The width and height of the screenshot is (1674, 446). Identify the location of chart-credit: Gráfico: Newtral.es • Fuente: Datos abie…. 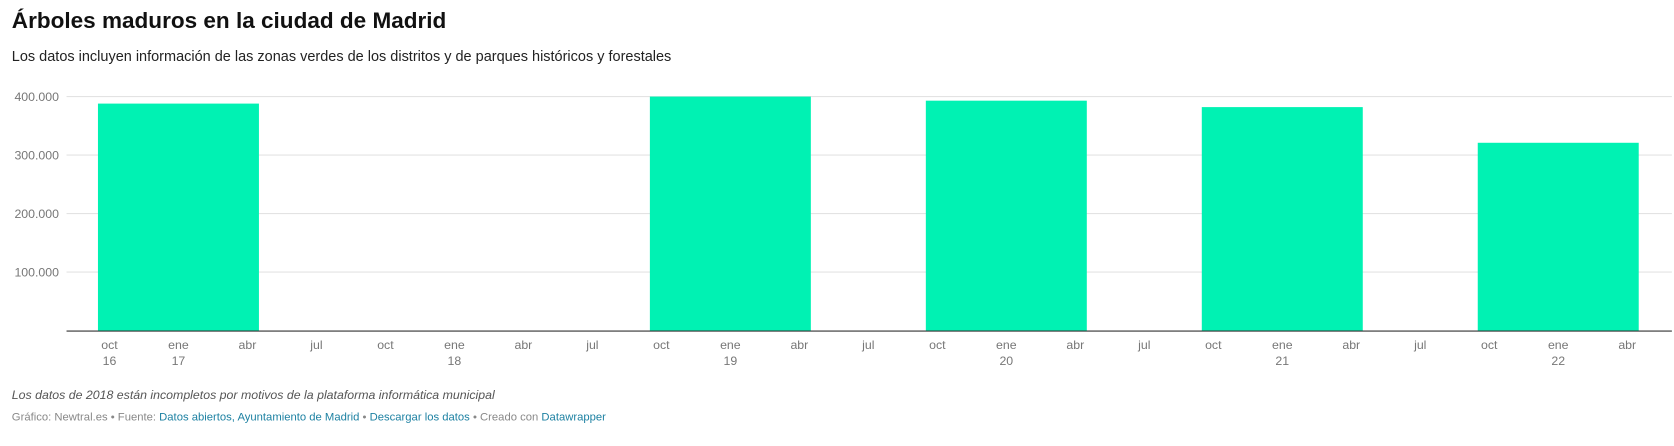
(309, 417).